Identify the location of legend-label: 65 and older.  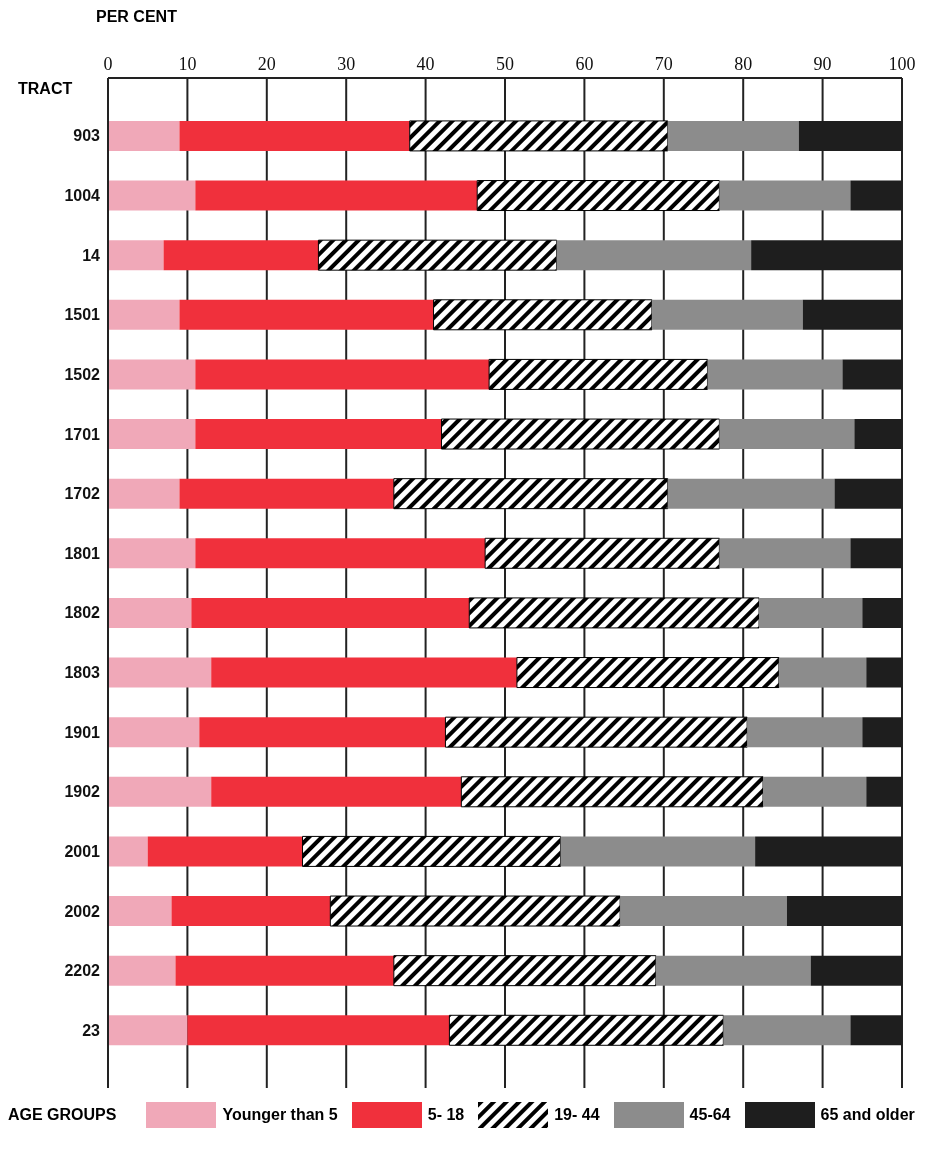
(867, 1115).